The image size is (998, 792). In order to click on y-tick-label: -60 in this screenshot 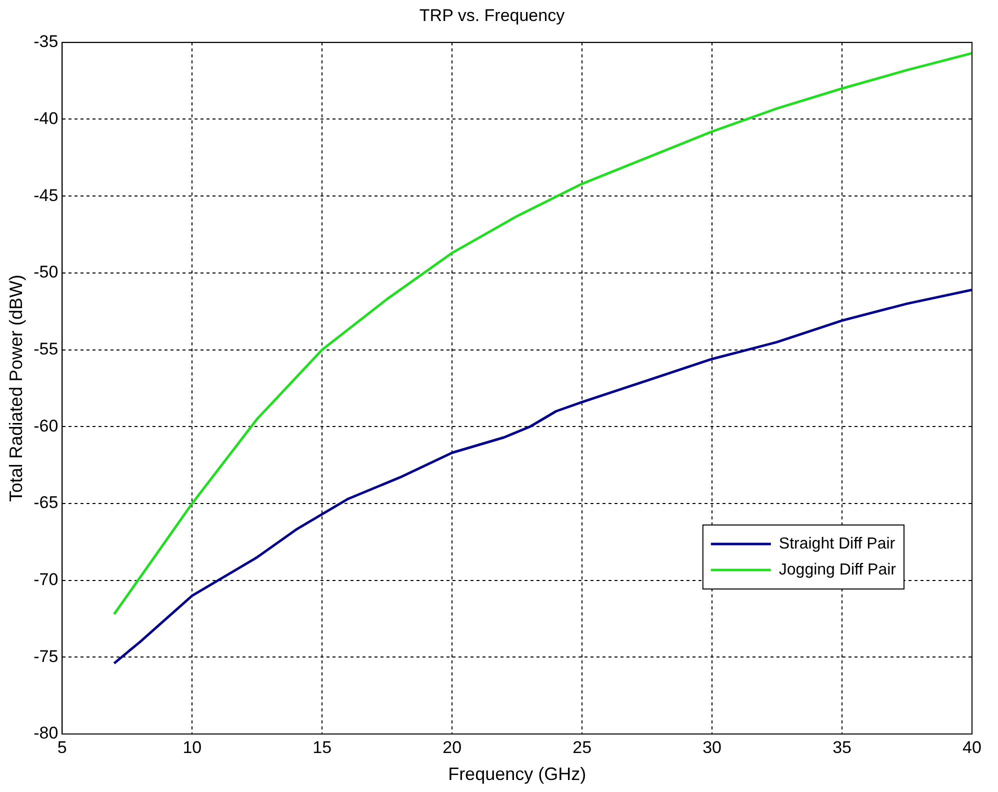, I will do `click(46, 426)`.